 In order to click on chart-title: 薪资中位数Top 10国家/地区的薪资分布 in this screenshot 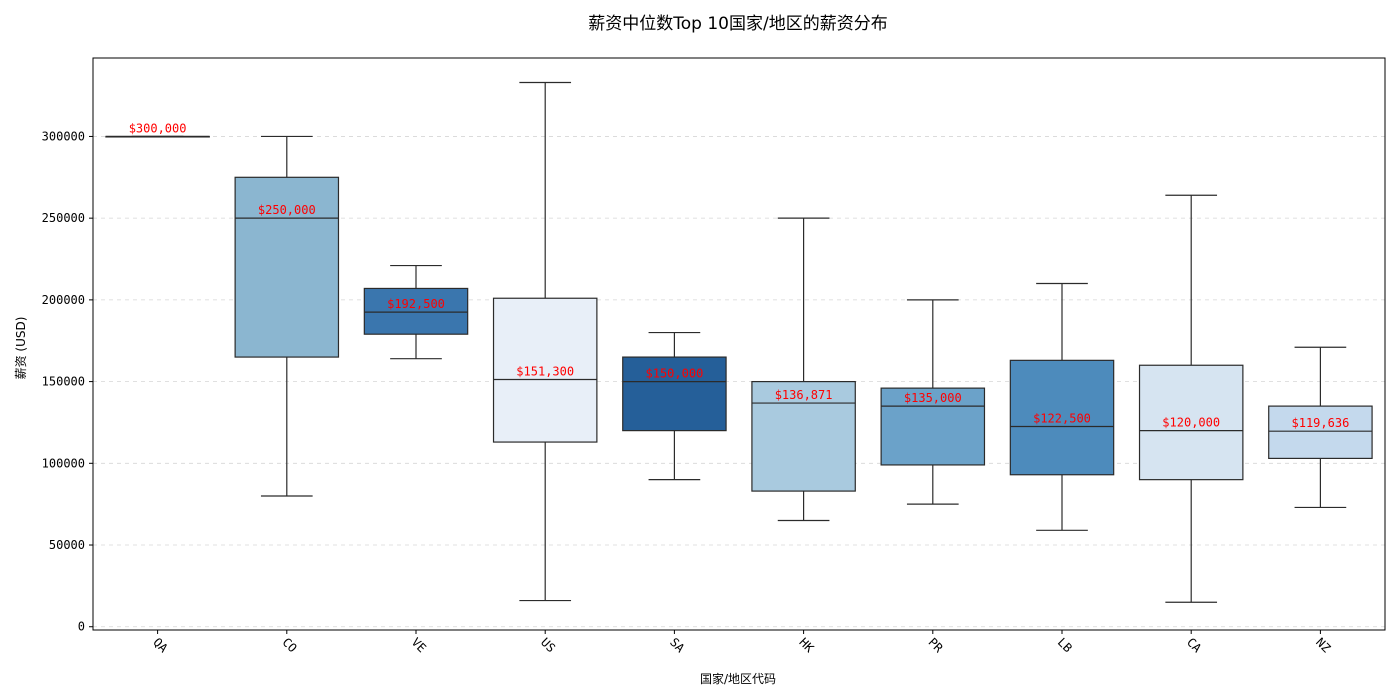, I will do `click(737, 24)`.